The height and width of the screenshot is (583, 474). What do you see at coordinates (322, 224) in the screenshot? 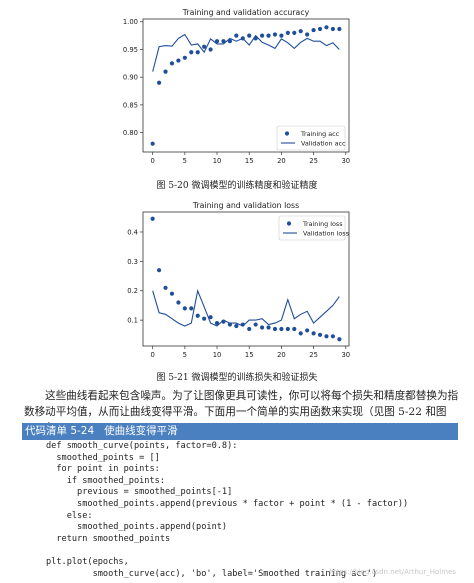
I see `legend-label: Training loss` at bounding box center [322, 224].